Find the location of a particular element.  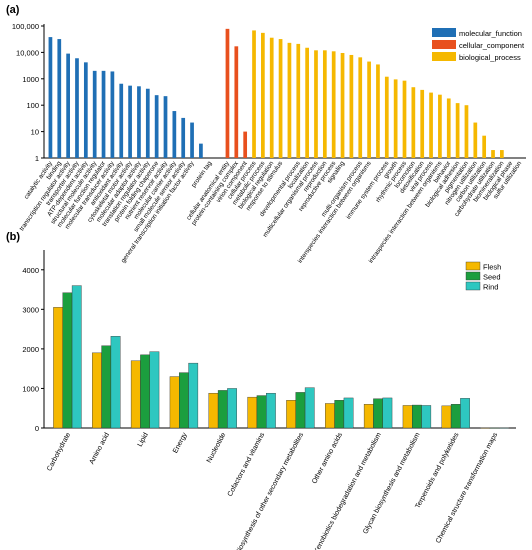

panel-a-bar-cargo-receptor-activity is located at coordinates (201, 150).